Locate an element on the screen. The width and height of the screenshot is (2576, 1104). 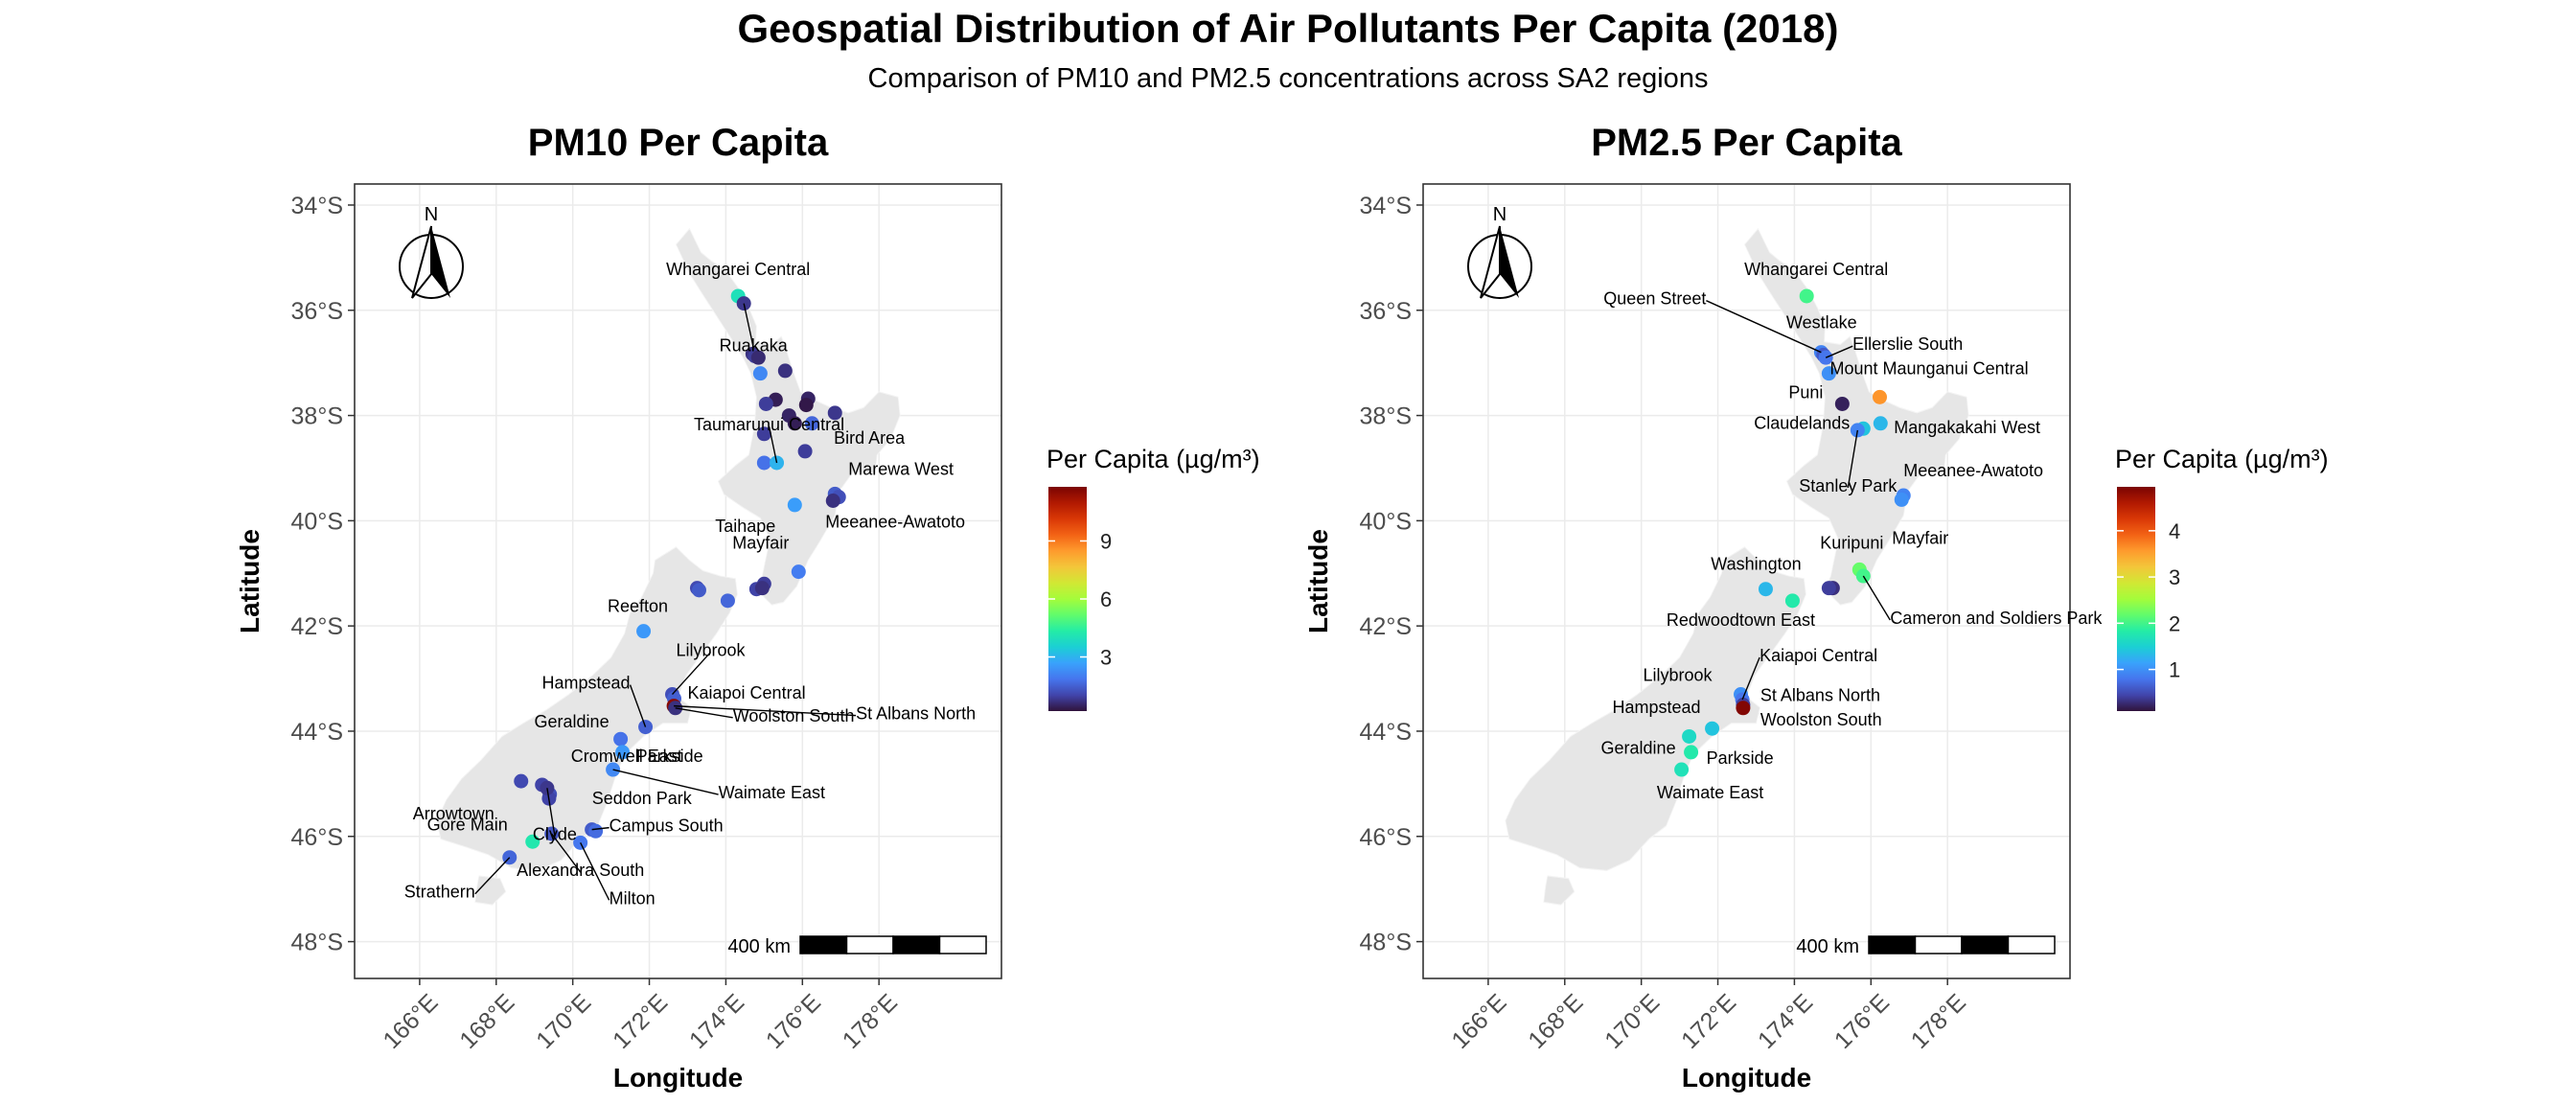
point-label: Puni is located at coordinates (1805, 392).